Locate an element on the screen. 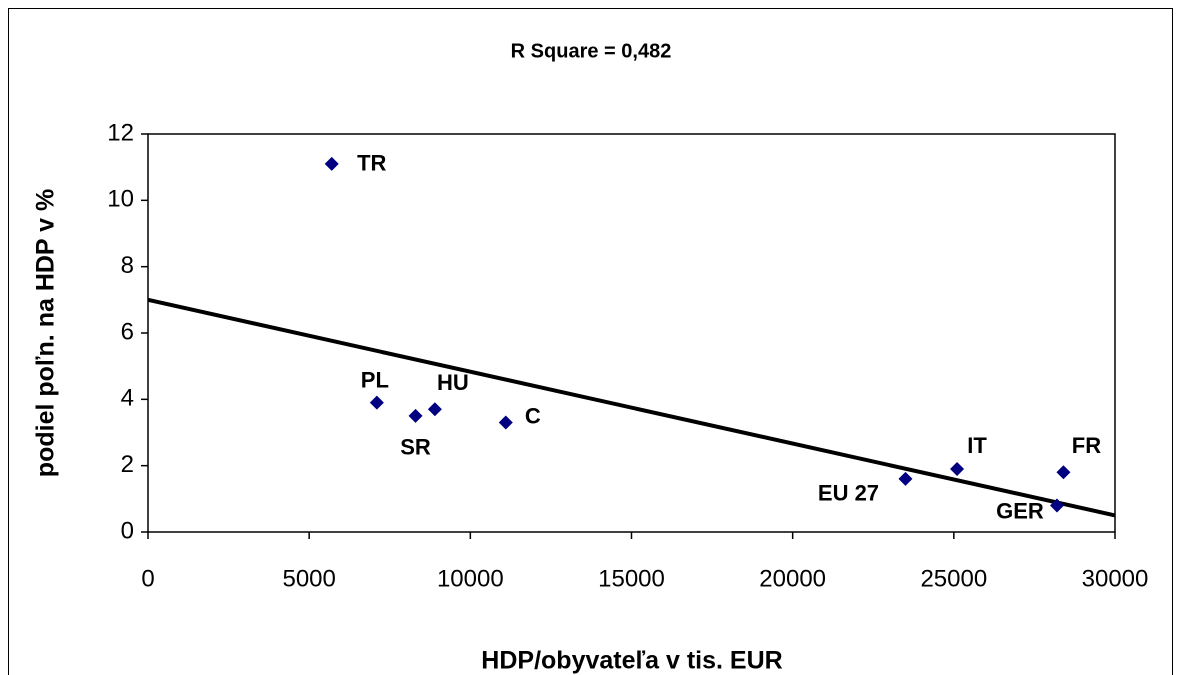  y-tick-label: 8 is located at coordinates (127, 265).